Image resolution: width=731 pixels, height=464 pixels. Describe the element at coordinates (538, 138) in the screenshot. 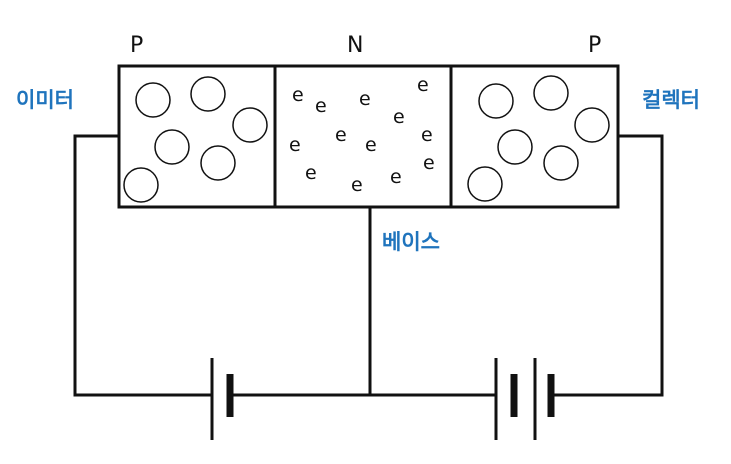

I see `holes-right` at that location.